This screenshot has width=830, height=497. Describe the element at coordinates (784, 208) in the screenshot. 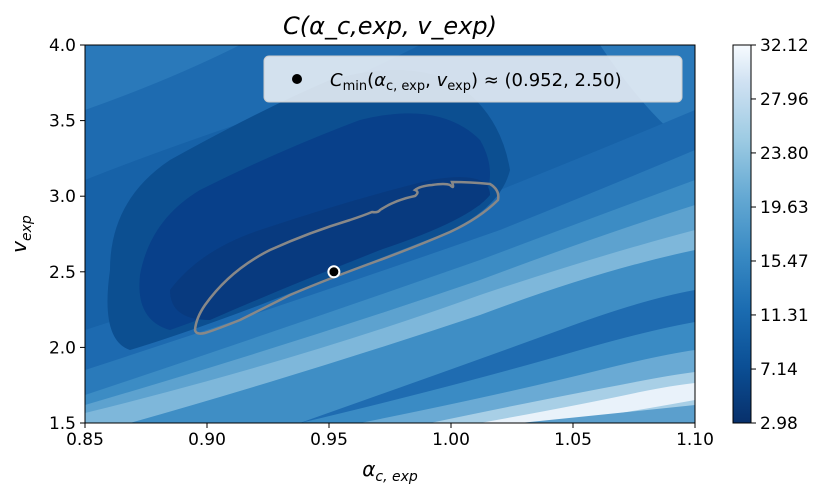

I see `colorbar-tick-label: 19.63` at that location.